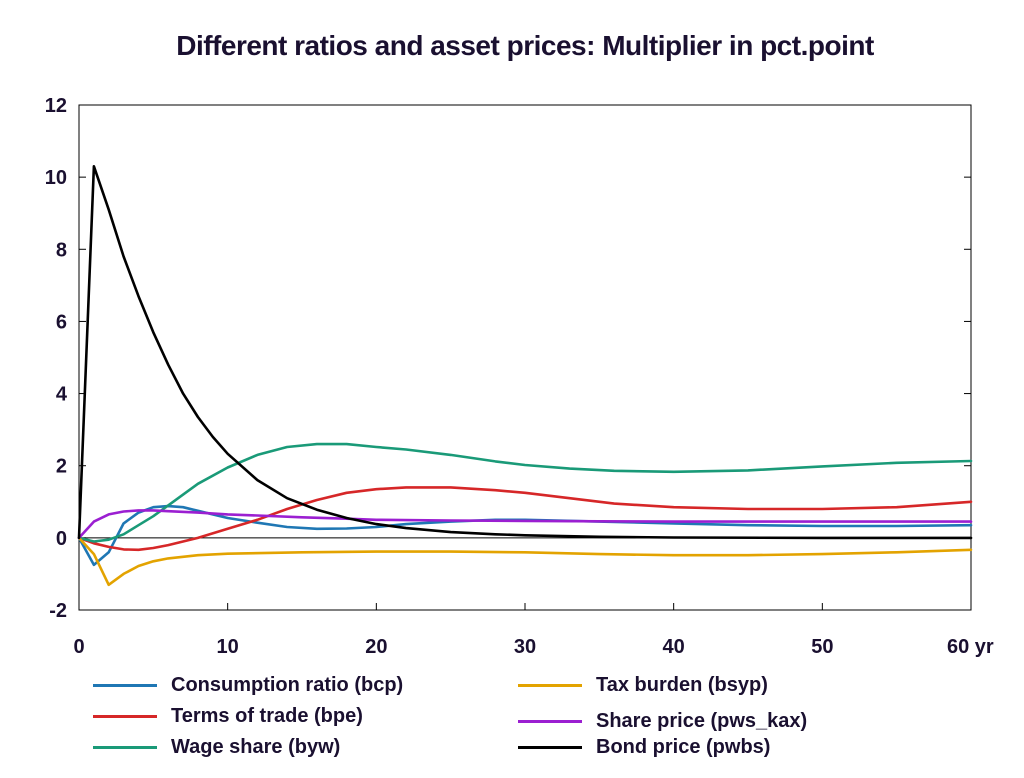  What do you see at coordinates (376, 647) in the screenshot?
I see `x-tick-label: 20` at bounding box center [376, 647].